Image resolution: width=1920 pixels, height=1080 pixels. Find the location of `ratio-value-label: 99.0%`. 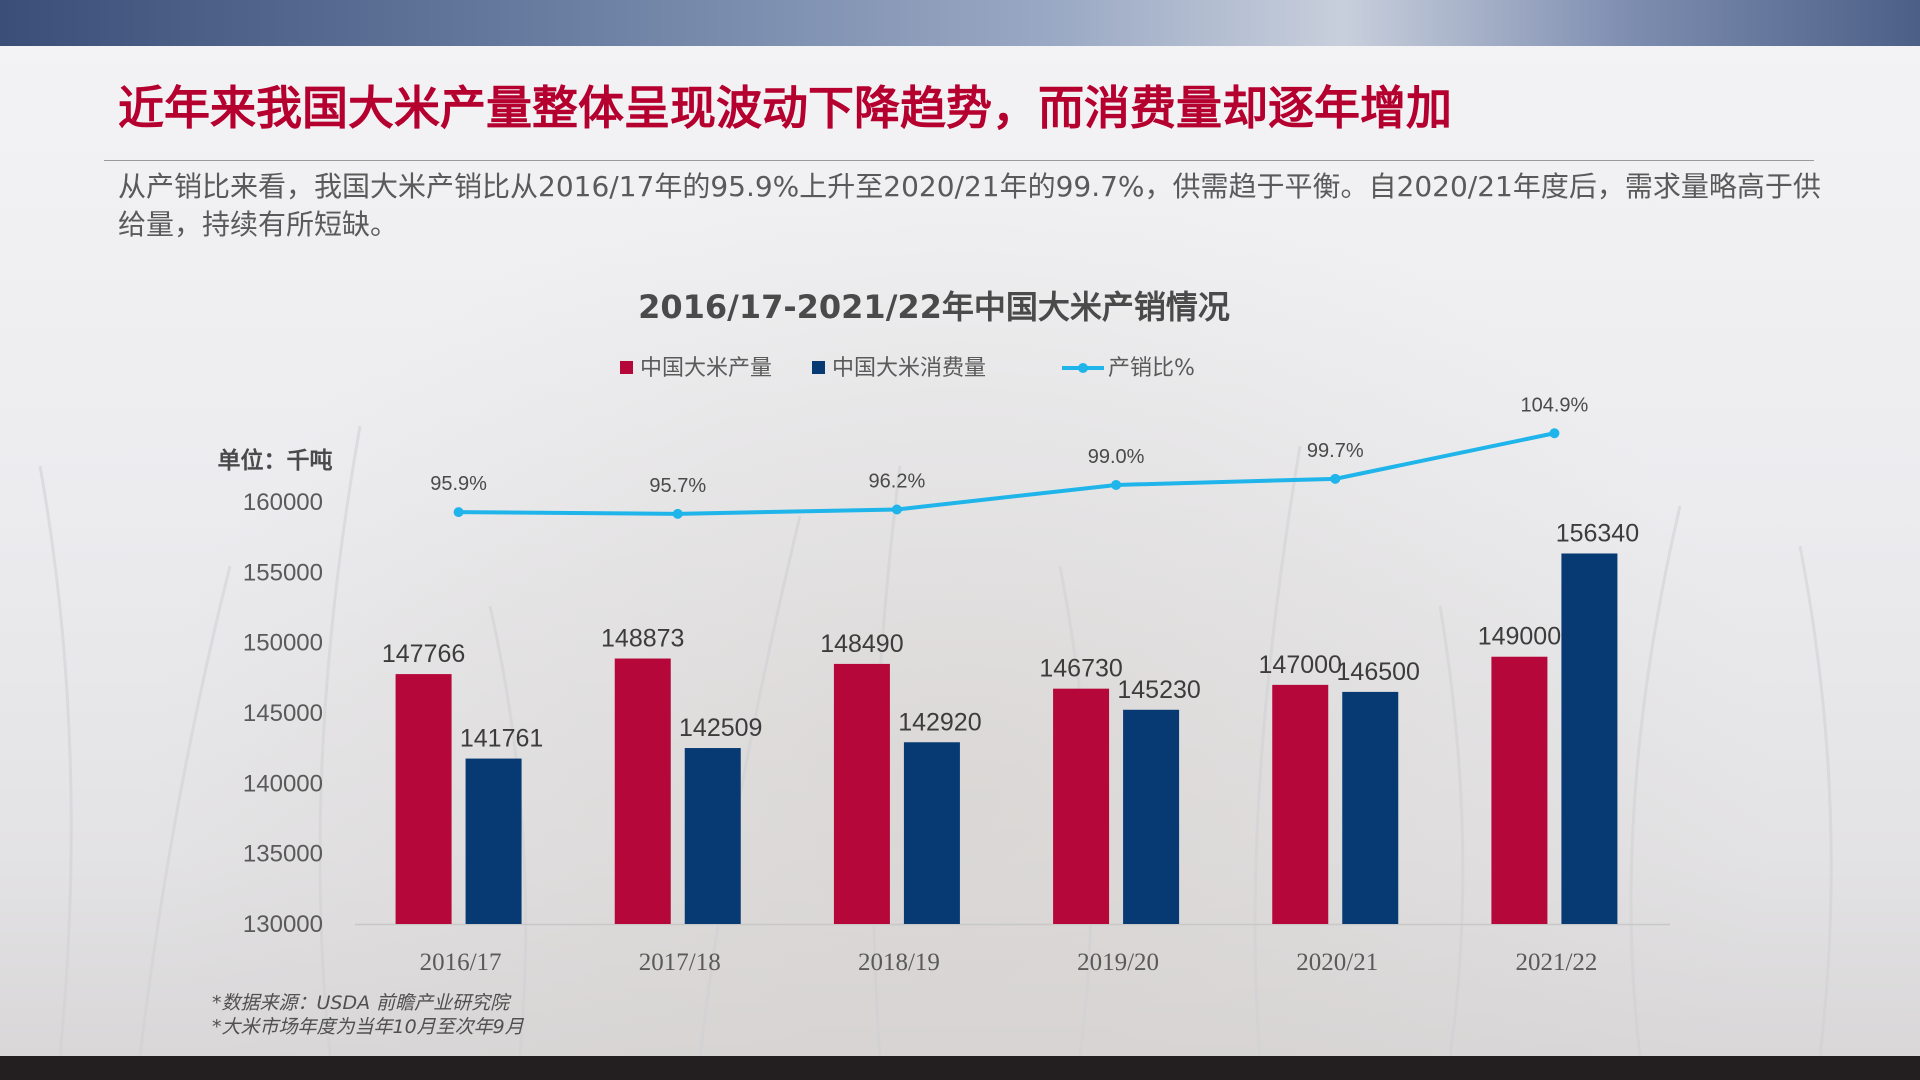

ratio-value-label: 99.0% is located at coordinates (1116, 457).